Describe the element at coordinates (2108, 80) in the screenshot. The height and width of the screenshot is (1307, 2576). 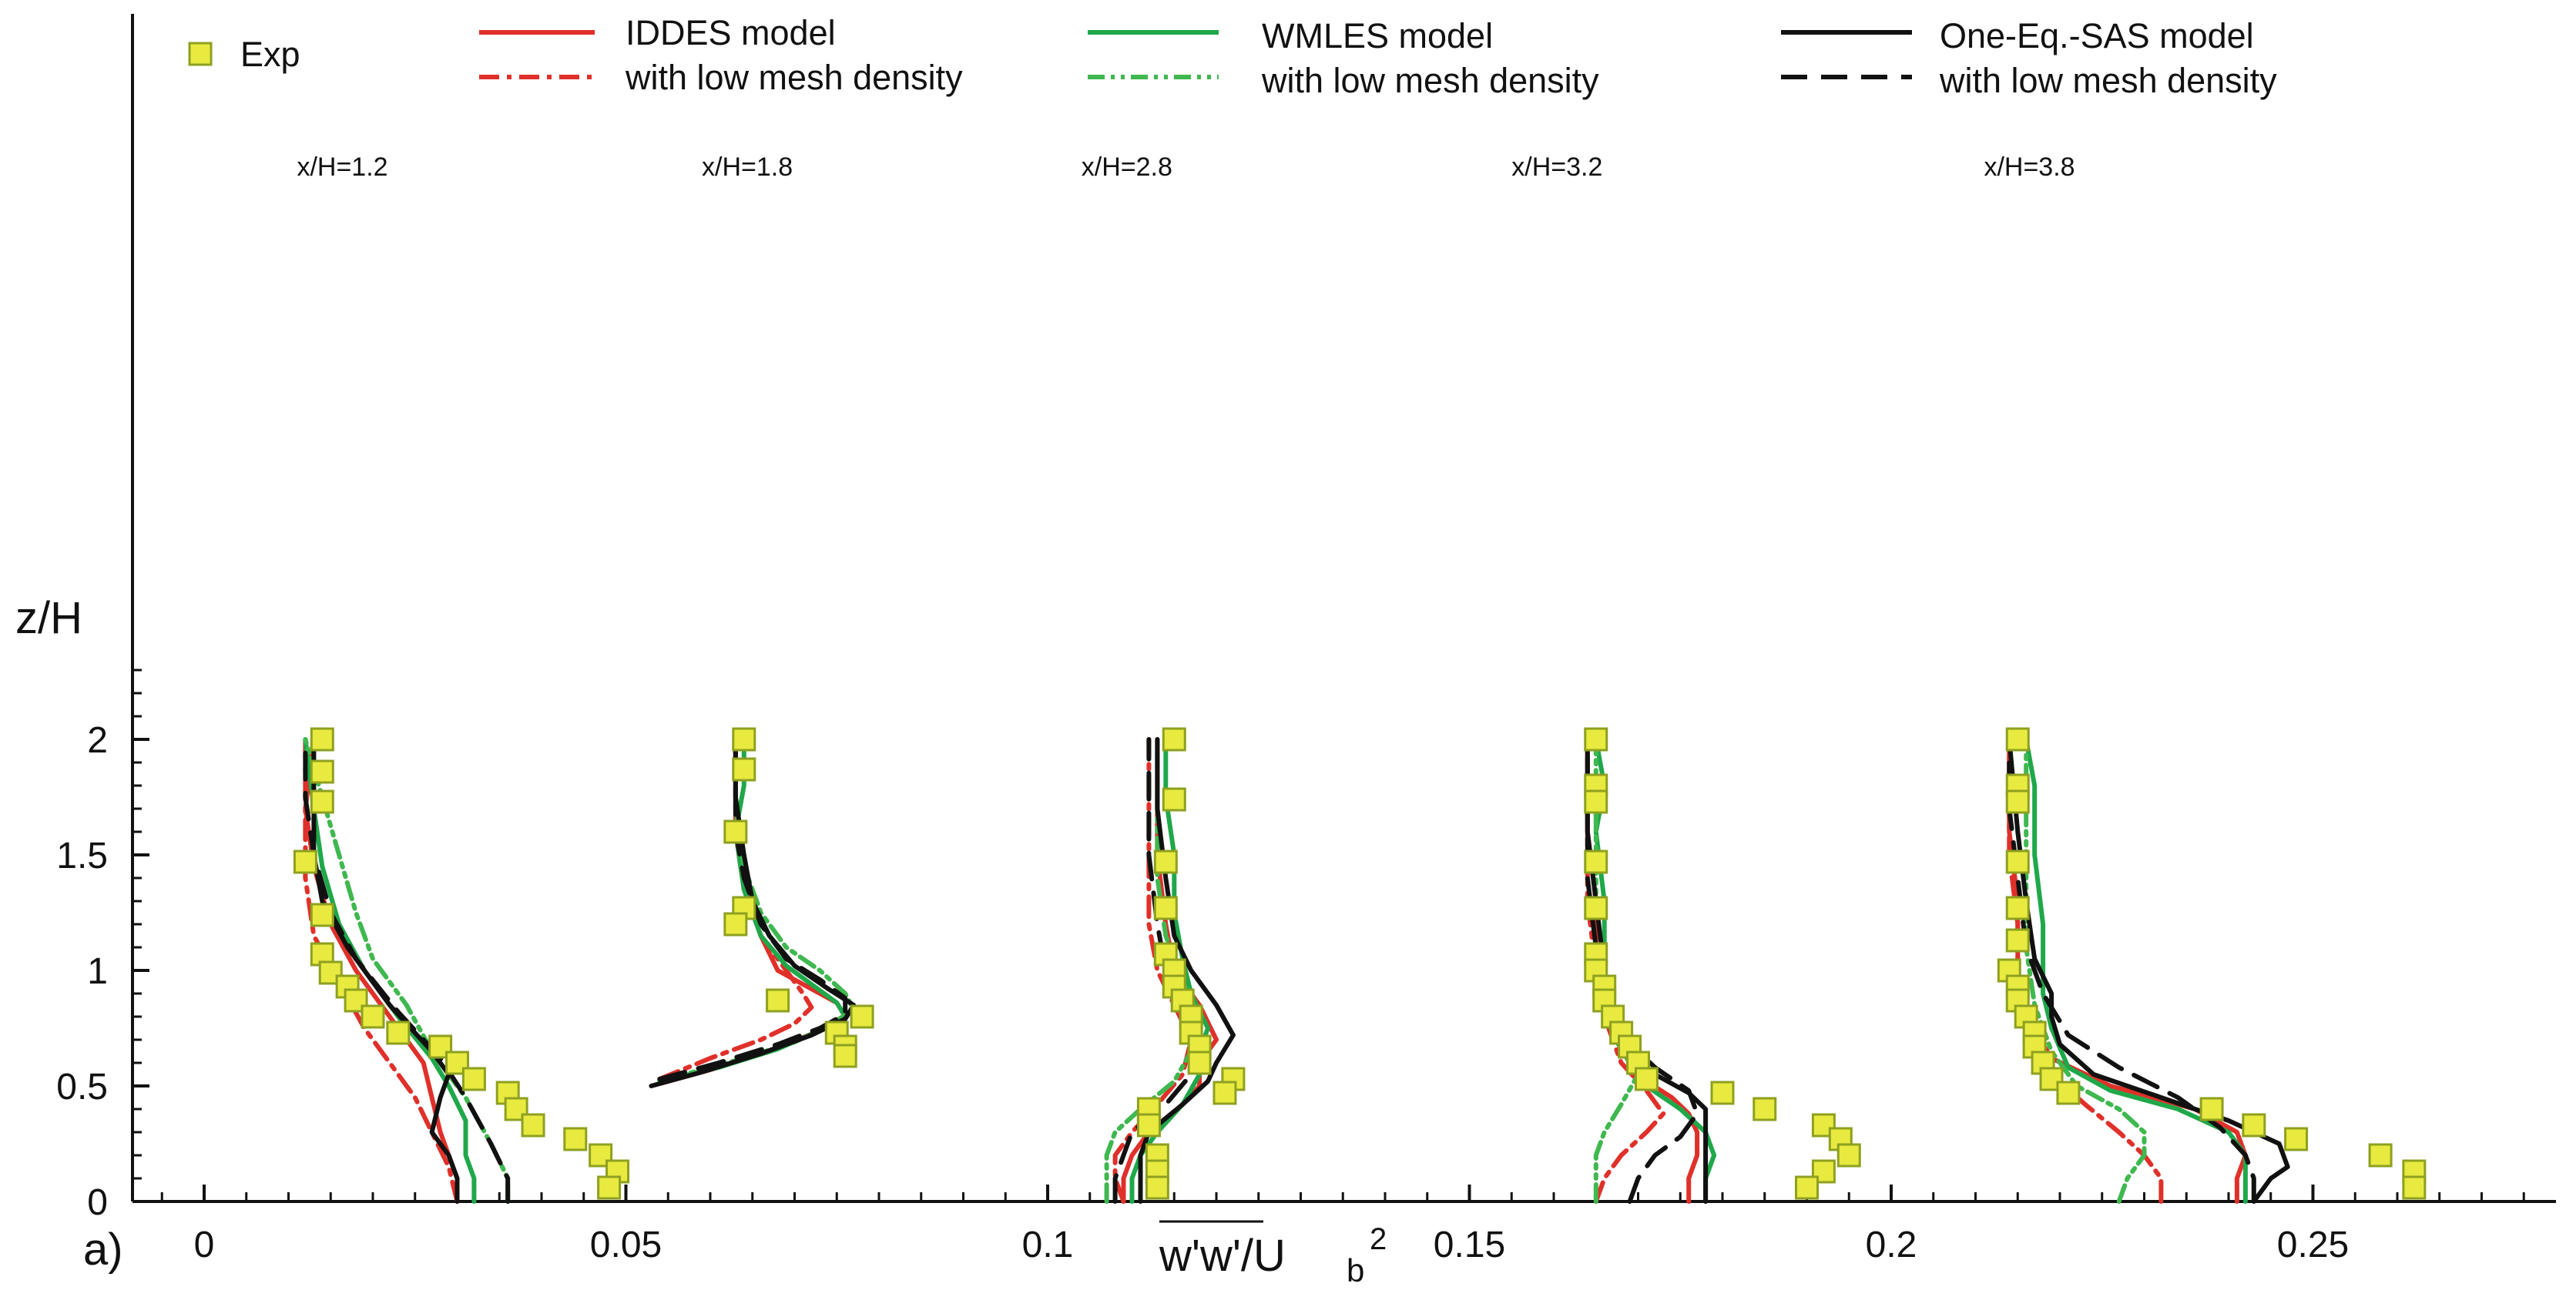
I see `legend-label-sas-low: with low mesh density` at that location.